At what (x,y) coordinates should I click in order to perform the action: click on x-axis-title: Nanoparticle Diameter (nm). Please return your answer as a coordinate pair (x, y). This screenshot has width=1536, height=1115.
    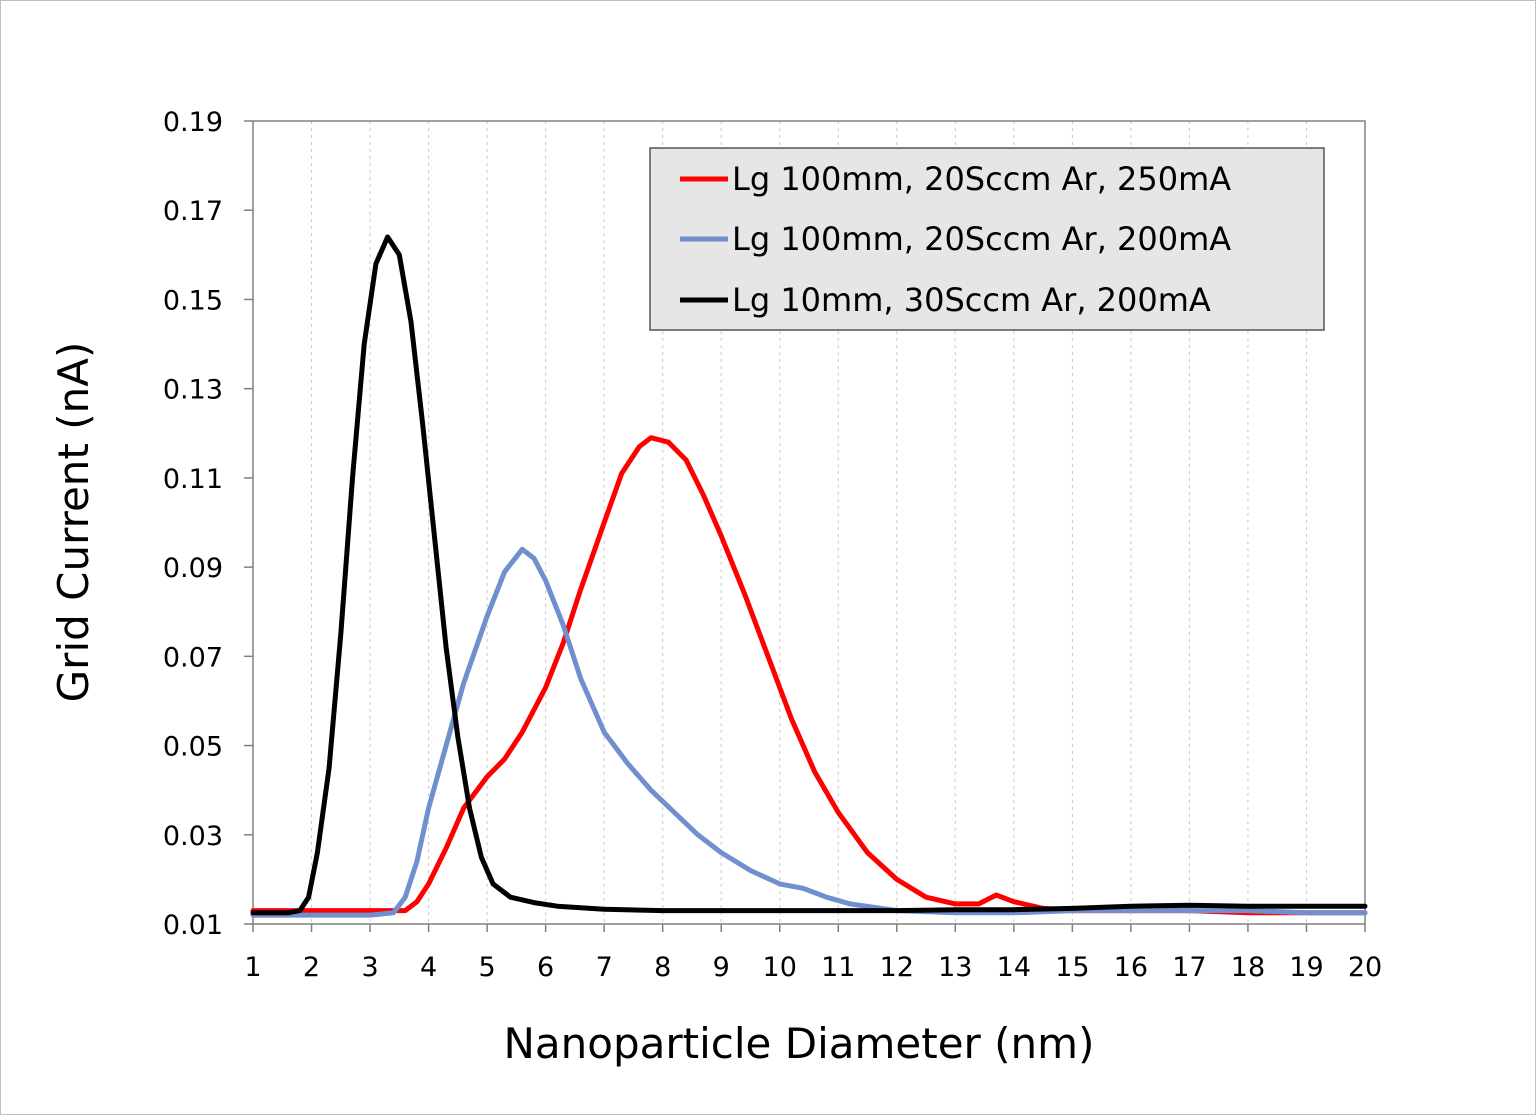
    Looking at the image, I should click on (799, 1043).